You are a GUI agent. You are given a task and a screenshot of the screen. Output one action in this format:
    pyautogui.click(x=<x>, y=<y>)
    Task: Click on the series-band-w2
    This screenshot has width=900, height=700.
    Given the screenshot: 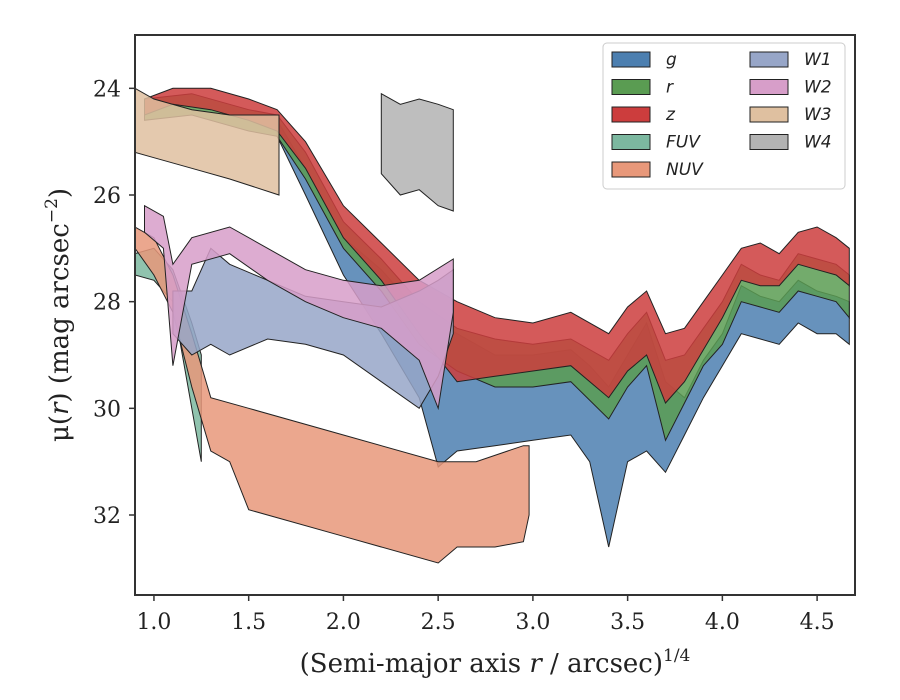 What is the action you would take?
    pyautogui.click(x=299, y=307)
    